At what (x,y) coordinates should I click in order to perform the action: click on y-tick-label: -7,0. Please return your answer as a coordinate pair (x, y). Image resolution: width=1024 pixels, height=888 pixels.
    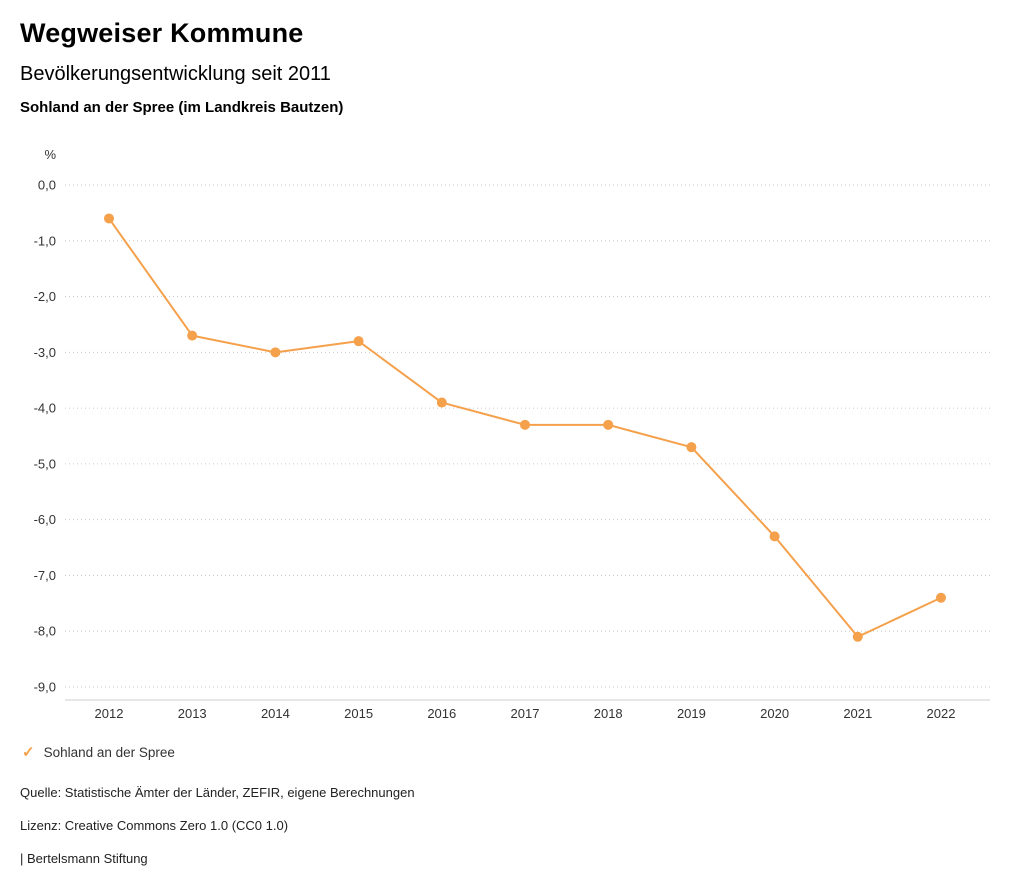
    Looking at the image, I should click on (45, 575).